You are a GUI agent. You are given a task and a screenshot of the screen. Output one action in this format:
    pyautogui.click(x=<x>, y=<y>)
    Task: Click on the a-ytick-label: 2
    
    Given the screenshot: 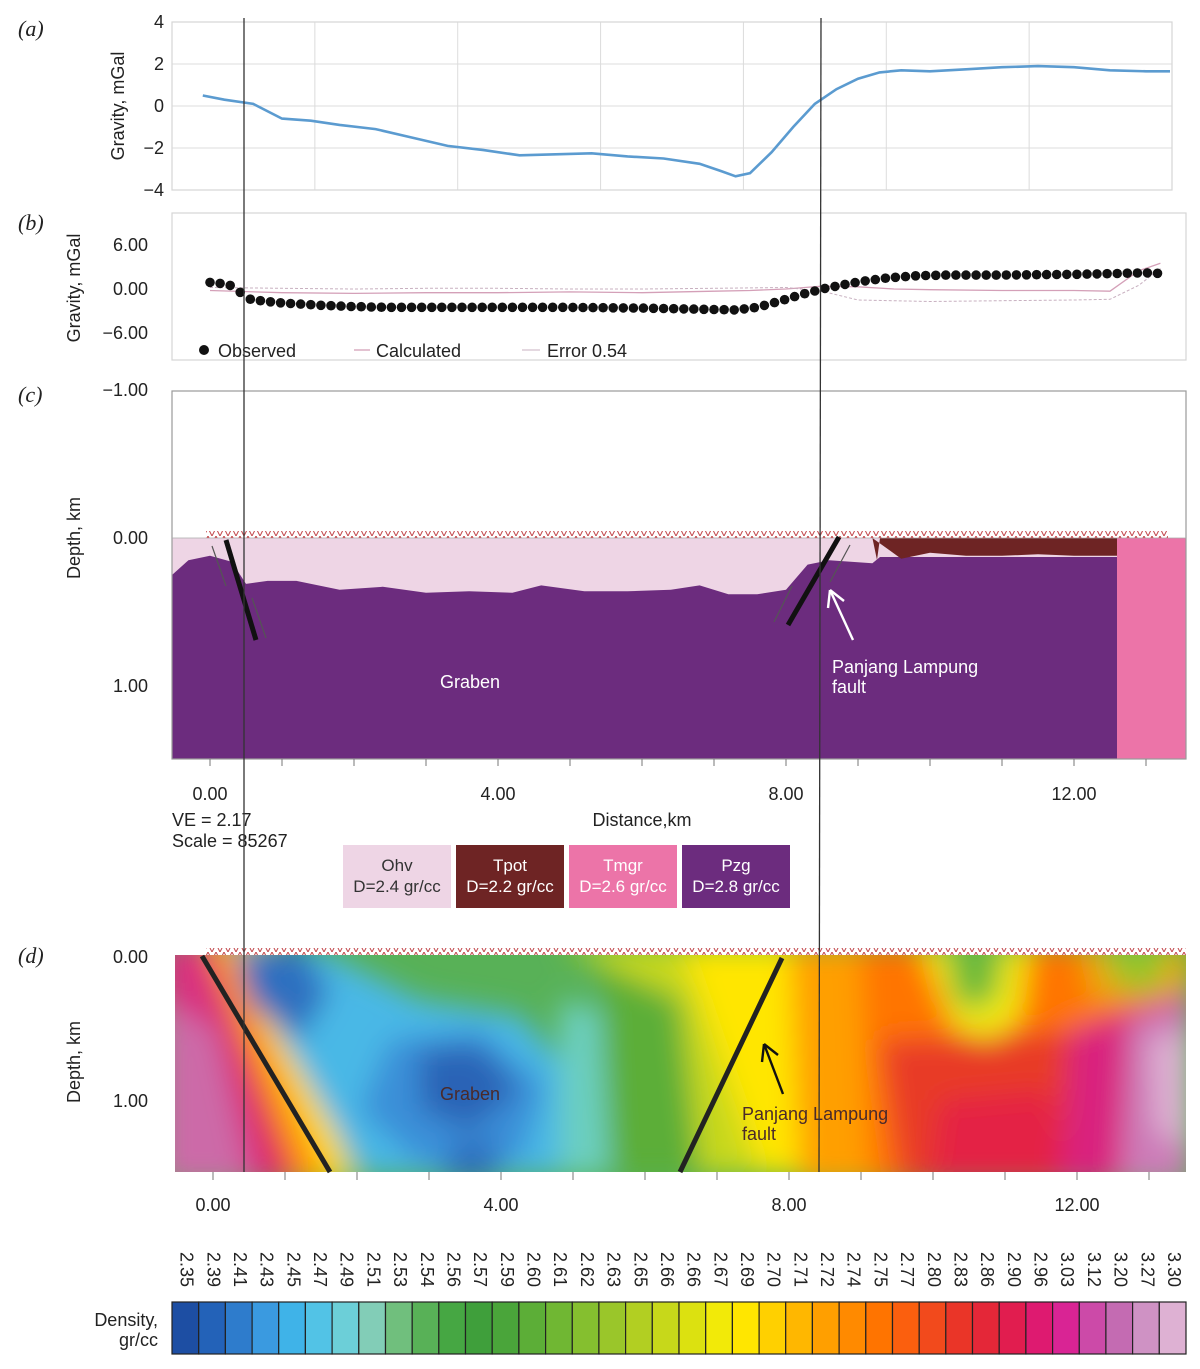 What is the action you would take?
    pyautogui.click(x=159, y=64)
    